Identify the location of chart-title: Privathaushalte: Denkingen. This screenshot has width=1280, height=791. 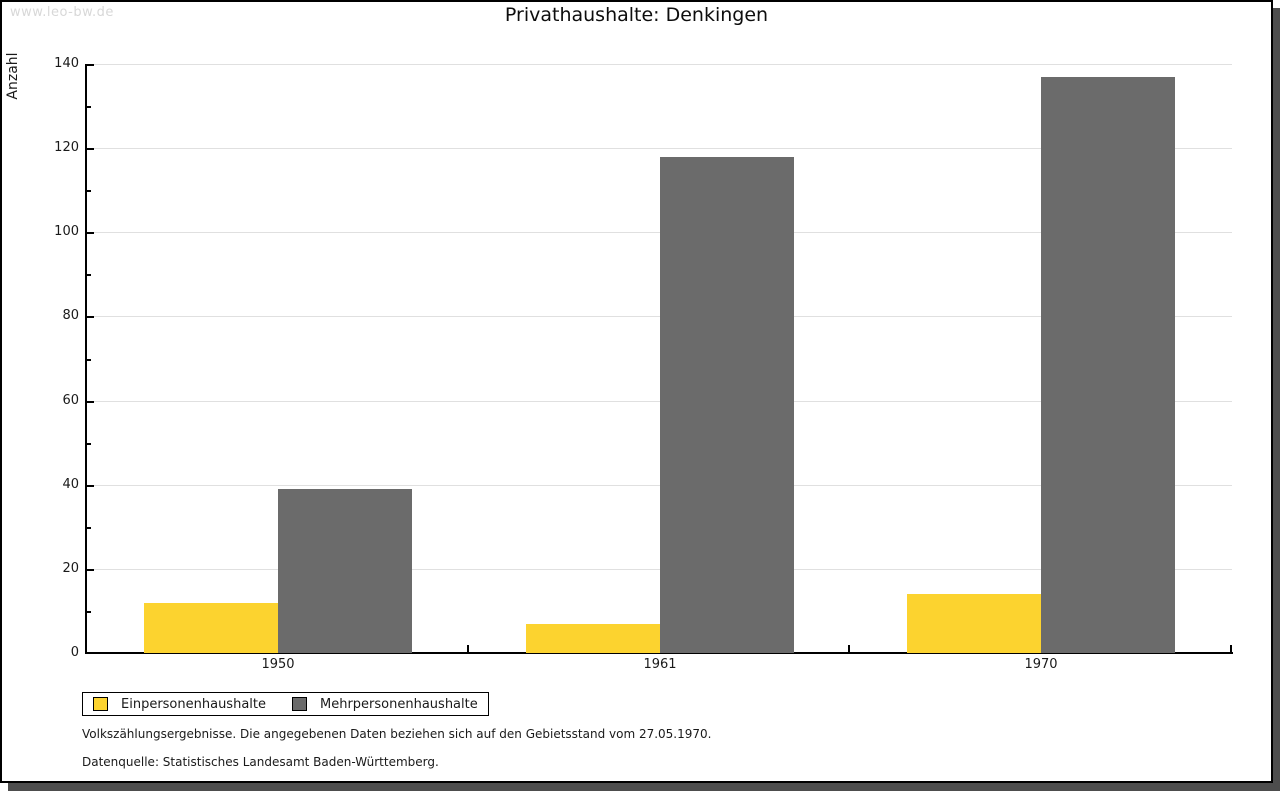
(636, 15).